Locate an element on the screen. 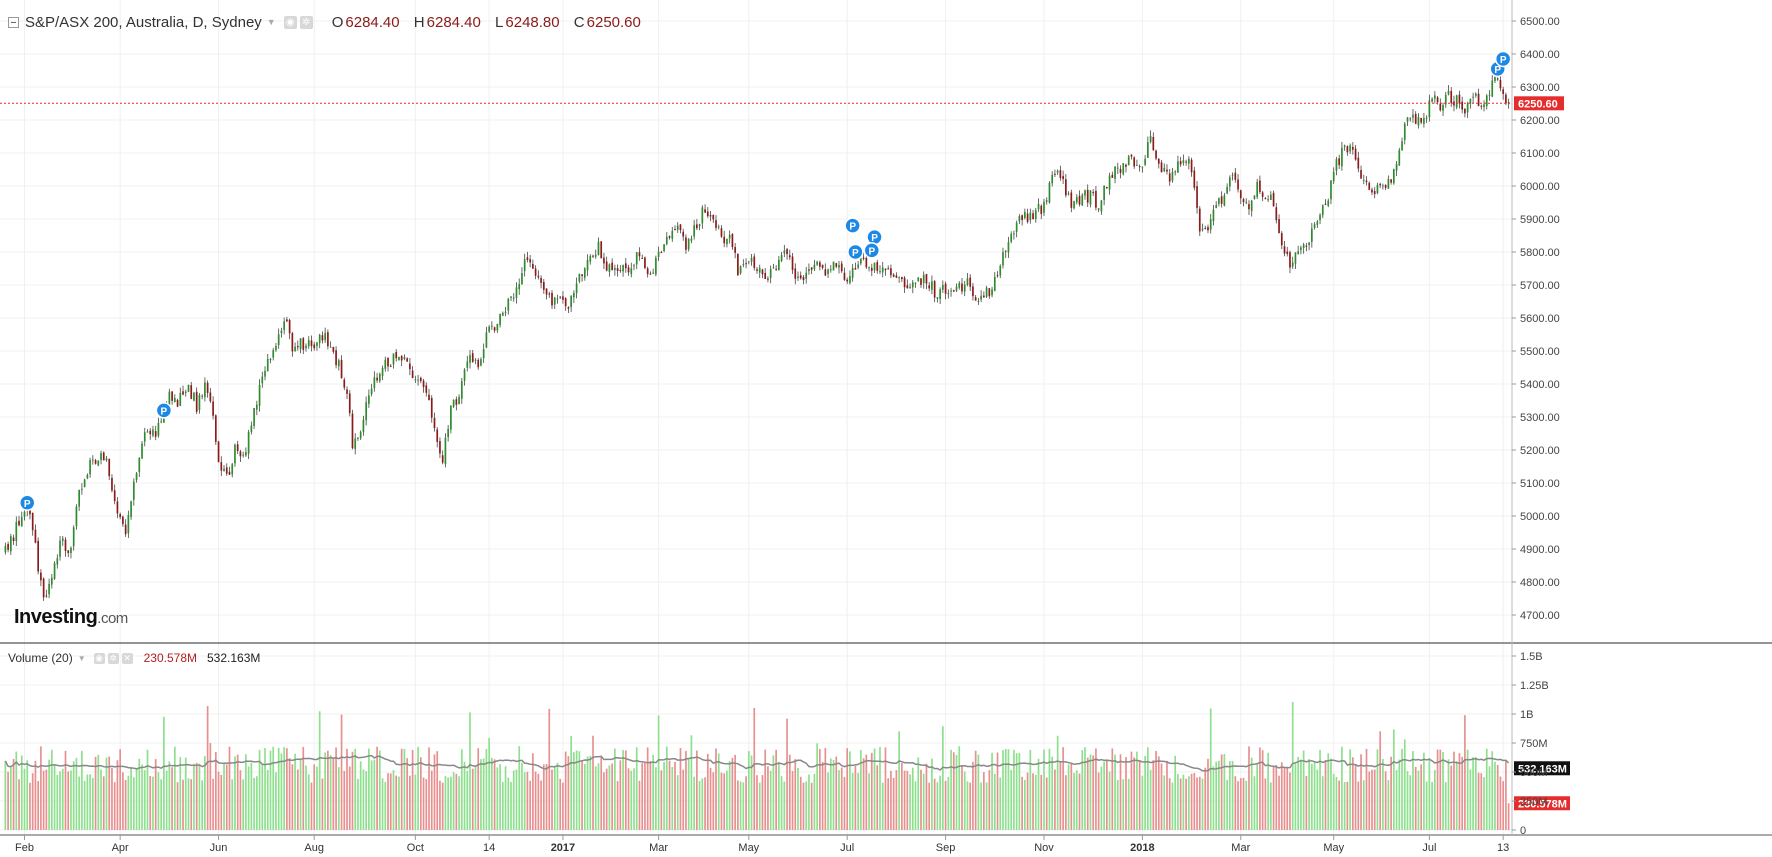 Image resolution: width=1772 pixels, height=857 pixels. close-icon: ✕ is located at coordinates (127, 658).